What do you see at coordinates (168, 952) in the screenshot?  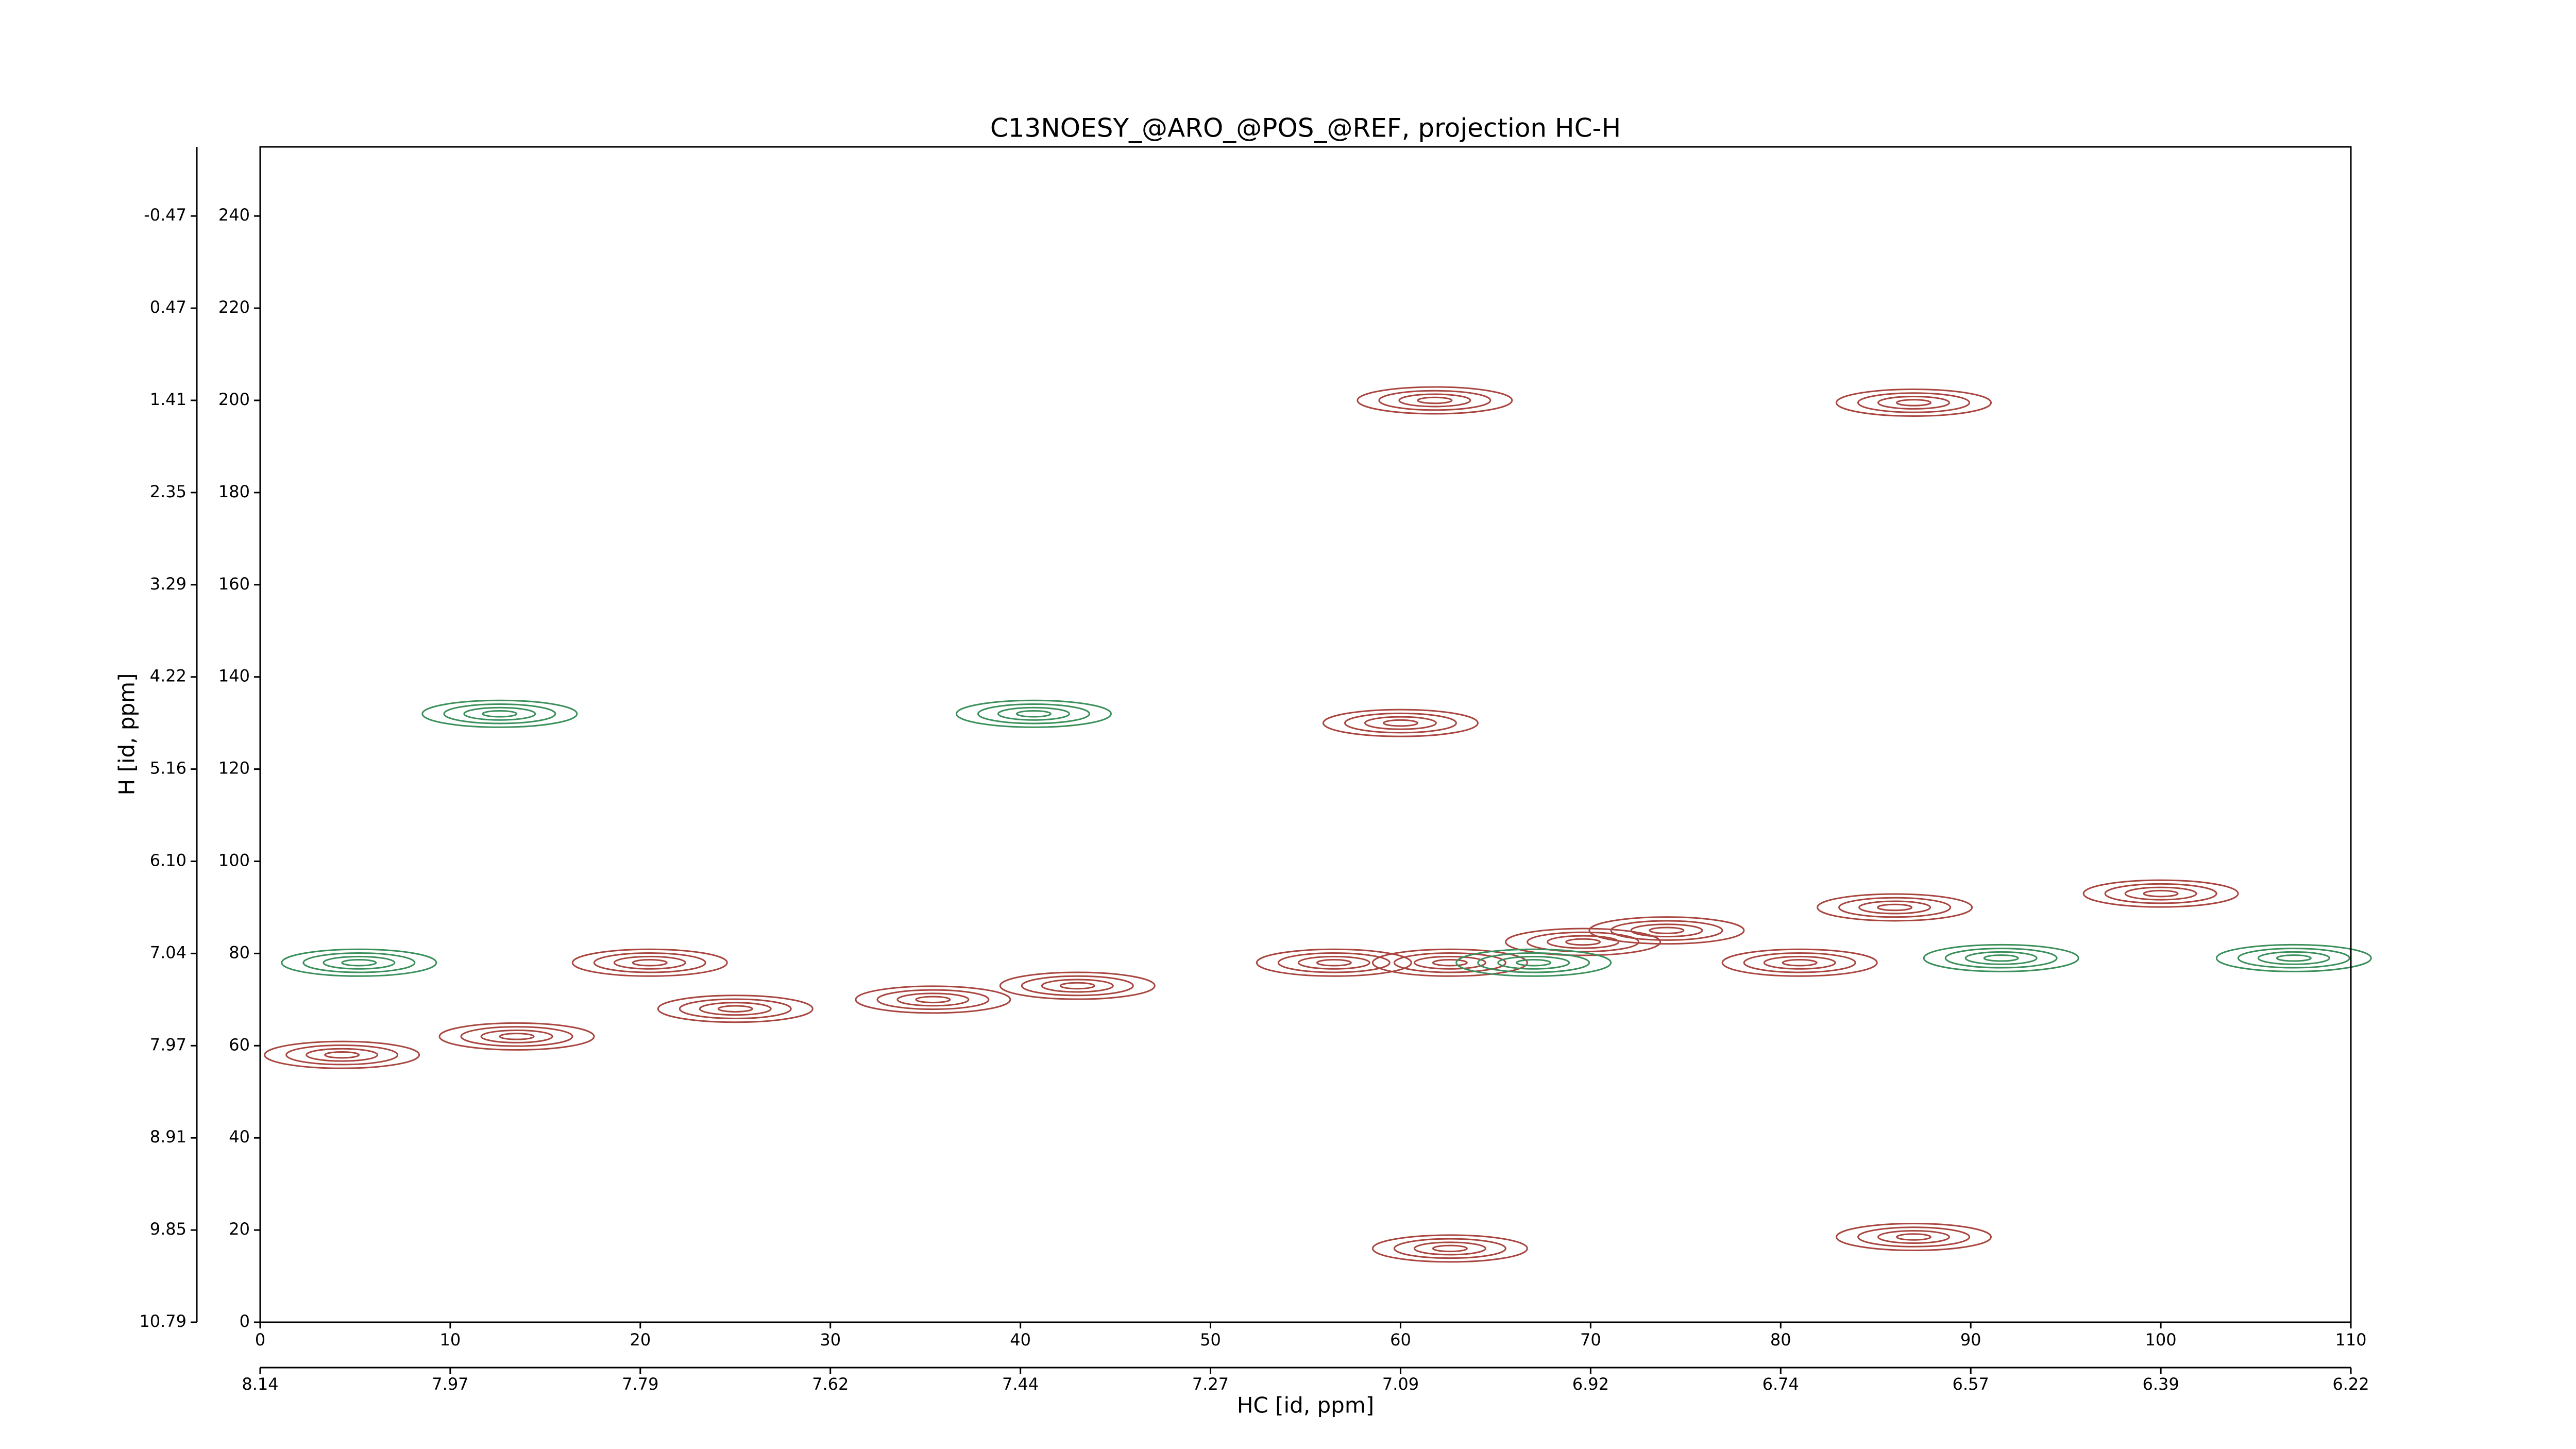 I see `y2-tick-label: 7.04` at bounding box center [168, 952].